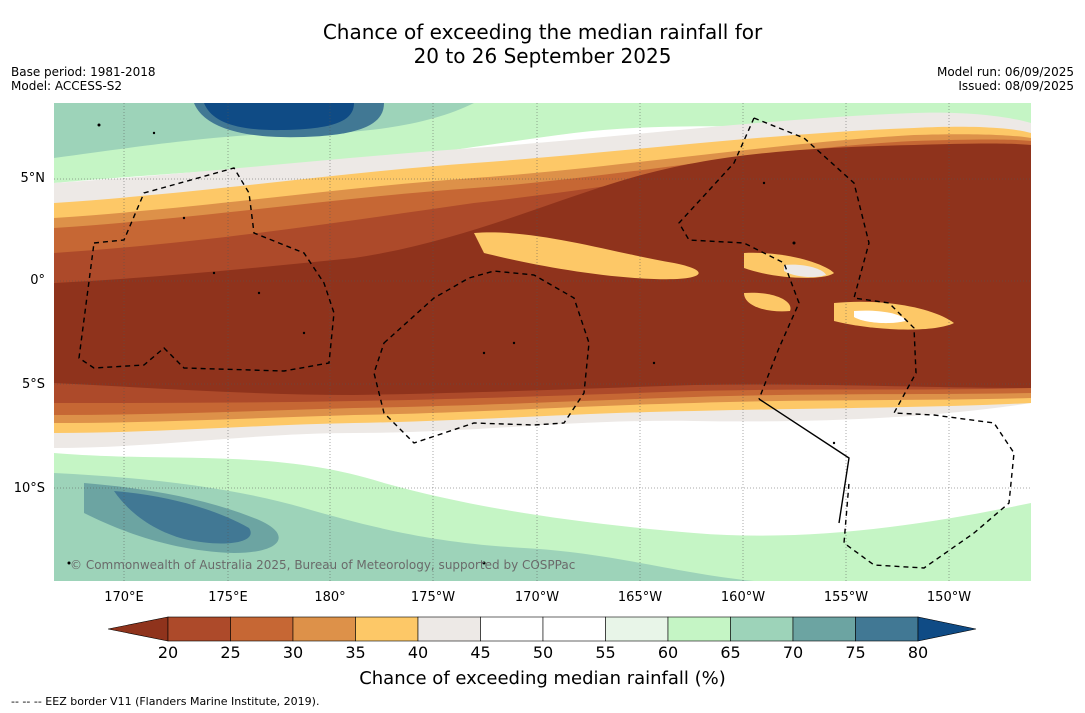 This screenshot has height=713, width=1085. Describe the element at coordinates (418, 652) in the screenshot. I see `colorbar-tick-label: 40` at that location.